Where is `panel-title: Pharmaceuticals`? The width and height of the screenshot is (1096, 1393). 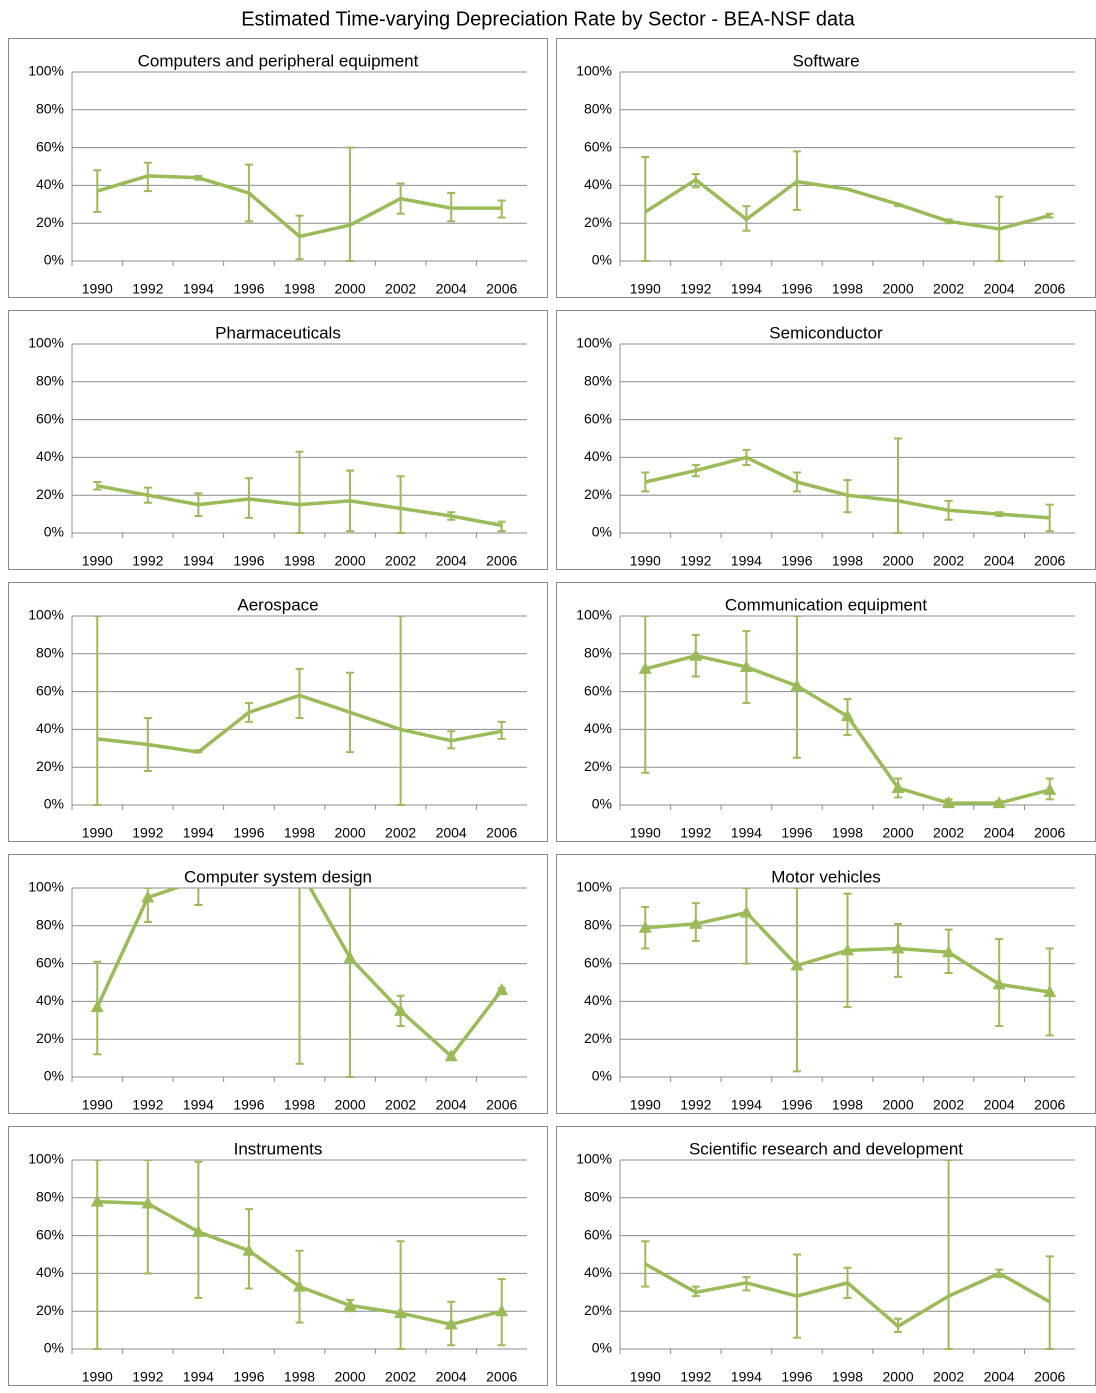
panel-title: Pharmaceuticals is located at coordinates (278, 332).